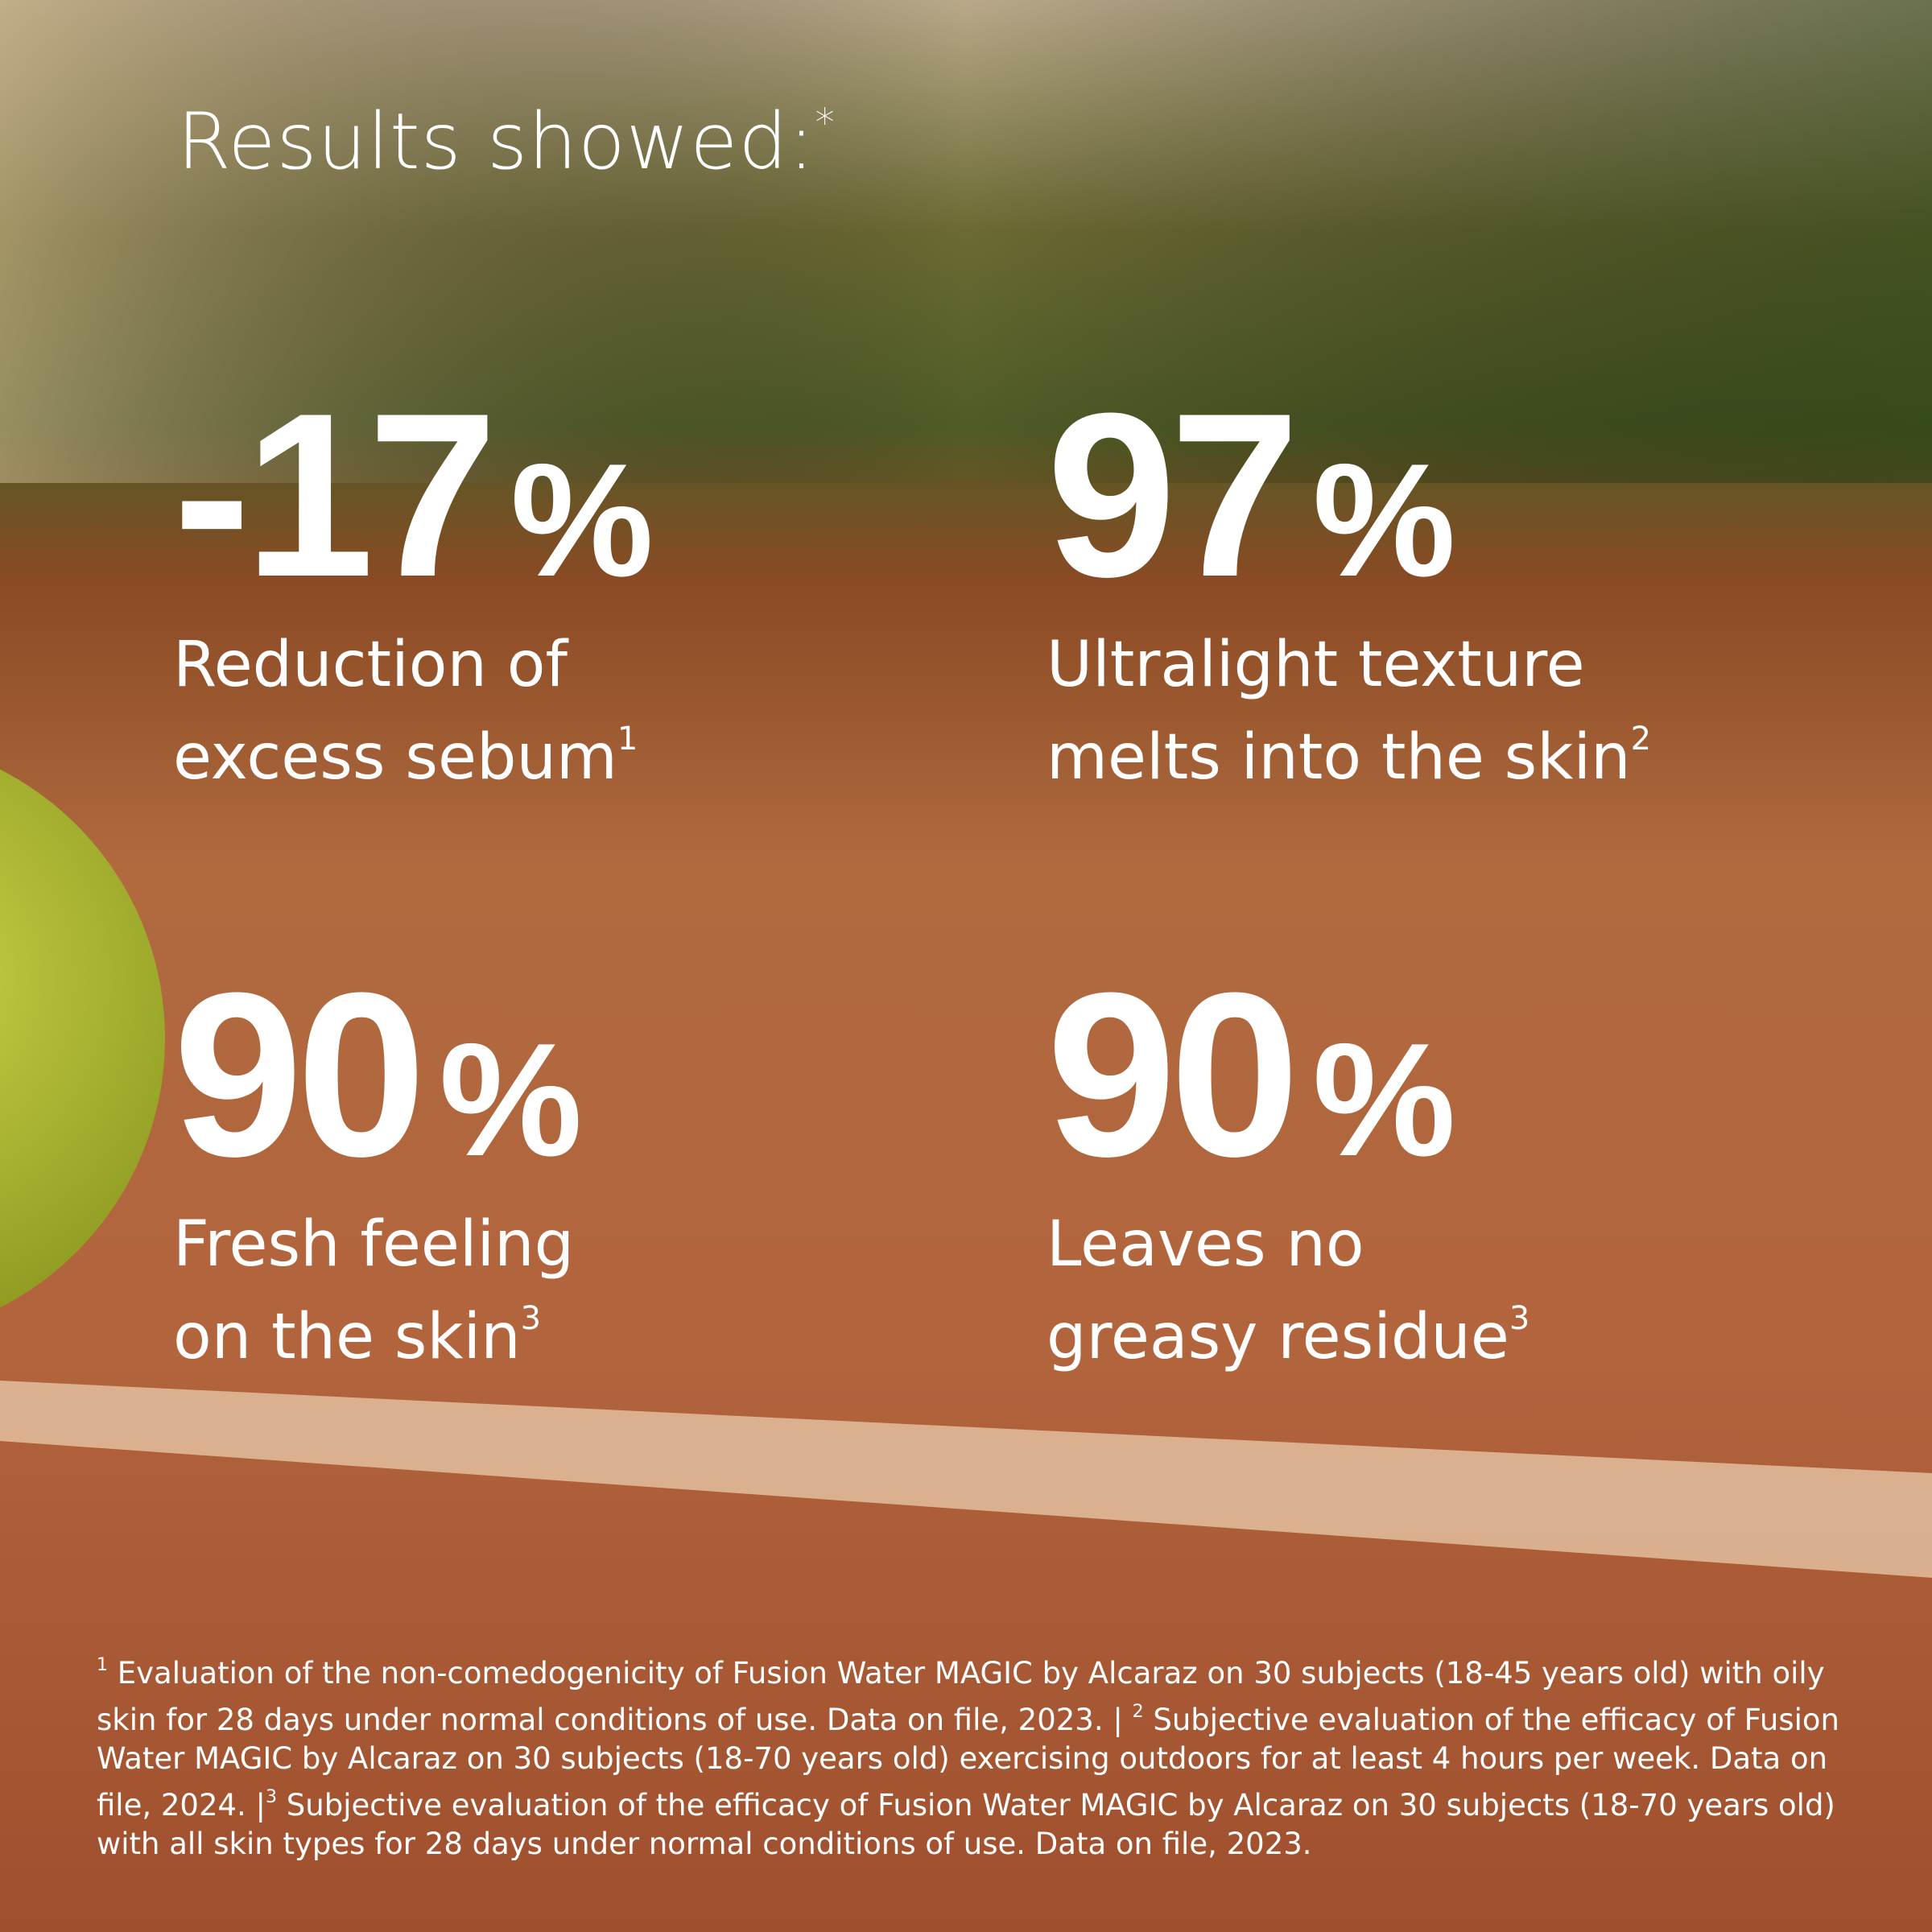  Describe the element at coordinates (627, 739) in the screenshot. I see `footnote-ref: 1` at that location.